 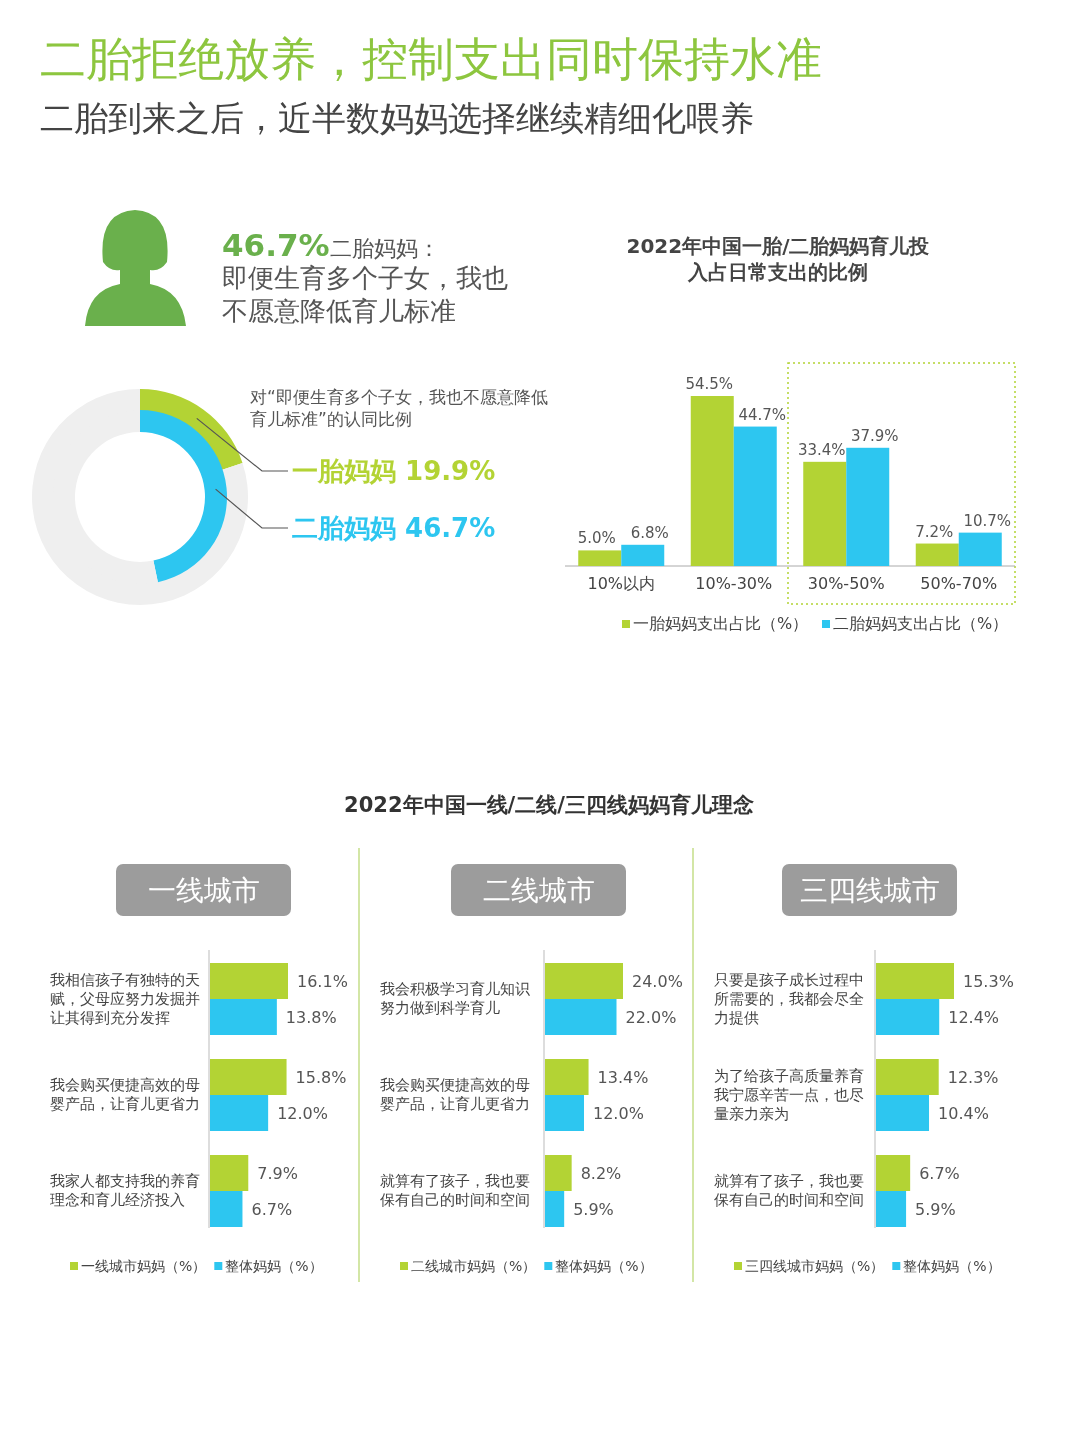 What do you see at coordinates (623, 1077) in the screenshot?
I see `data-label: 13.4%` at bounding box center [623, 1077].